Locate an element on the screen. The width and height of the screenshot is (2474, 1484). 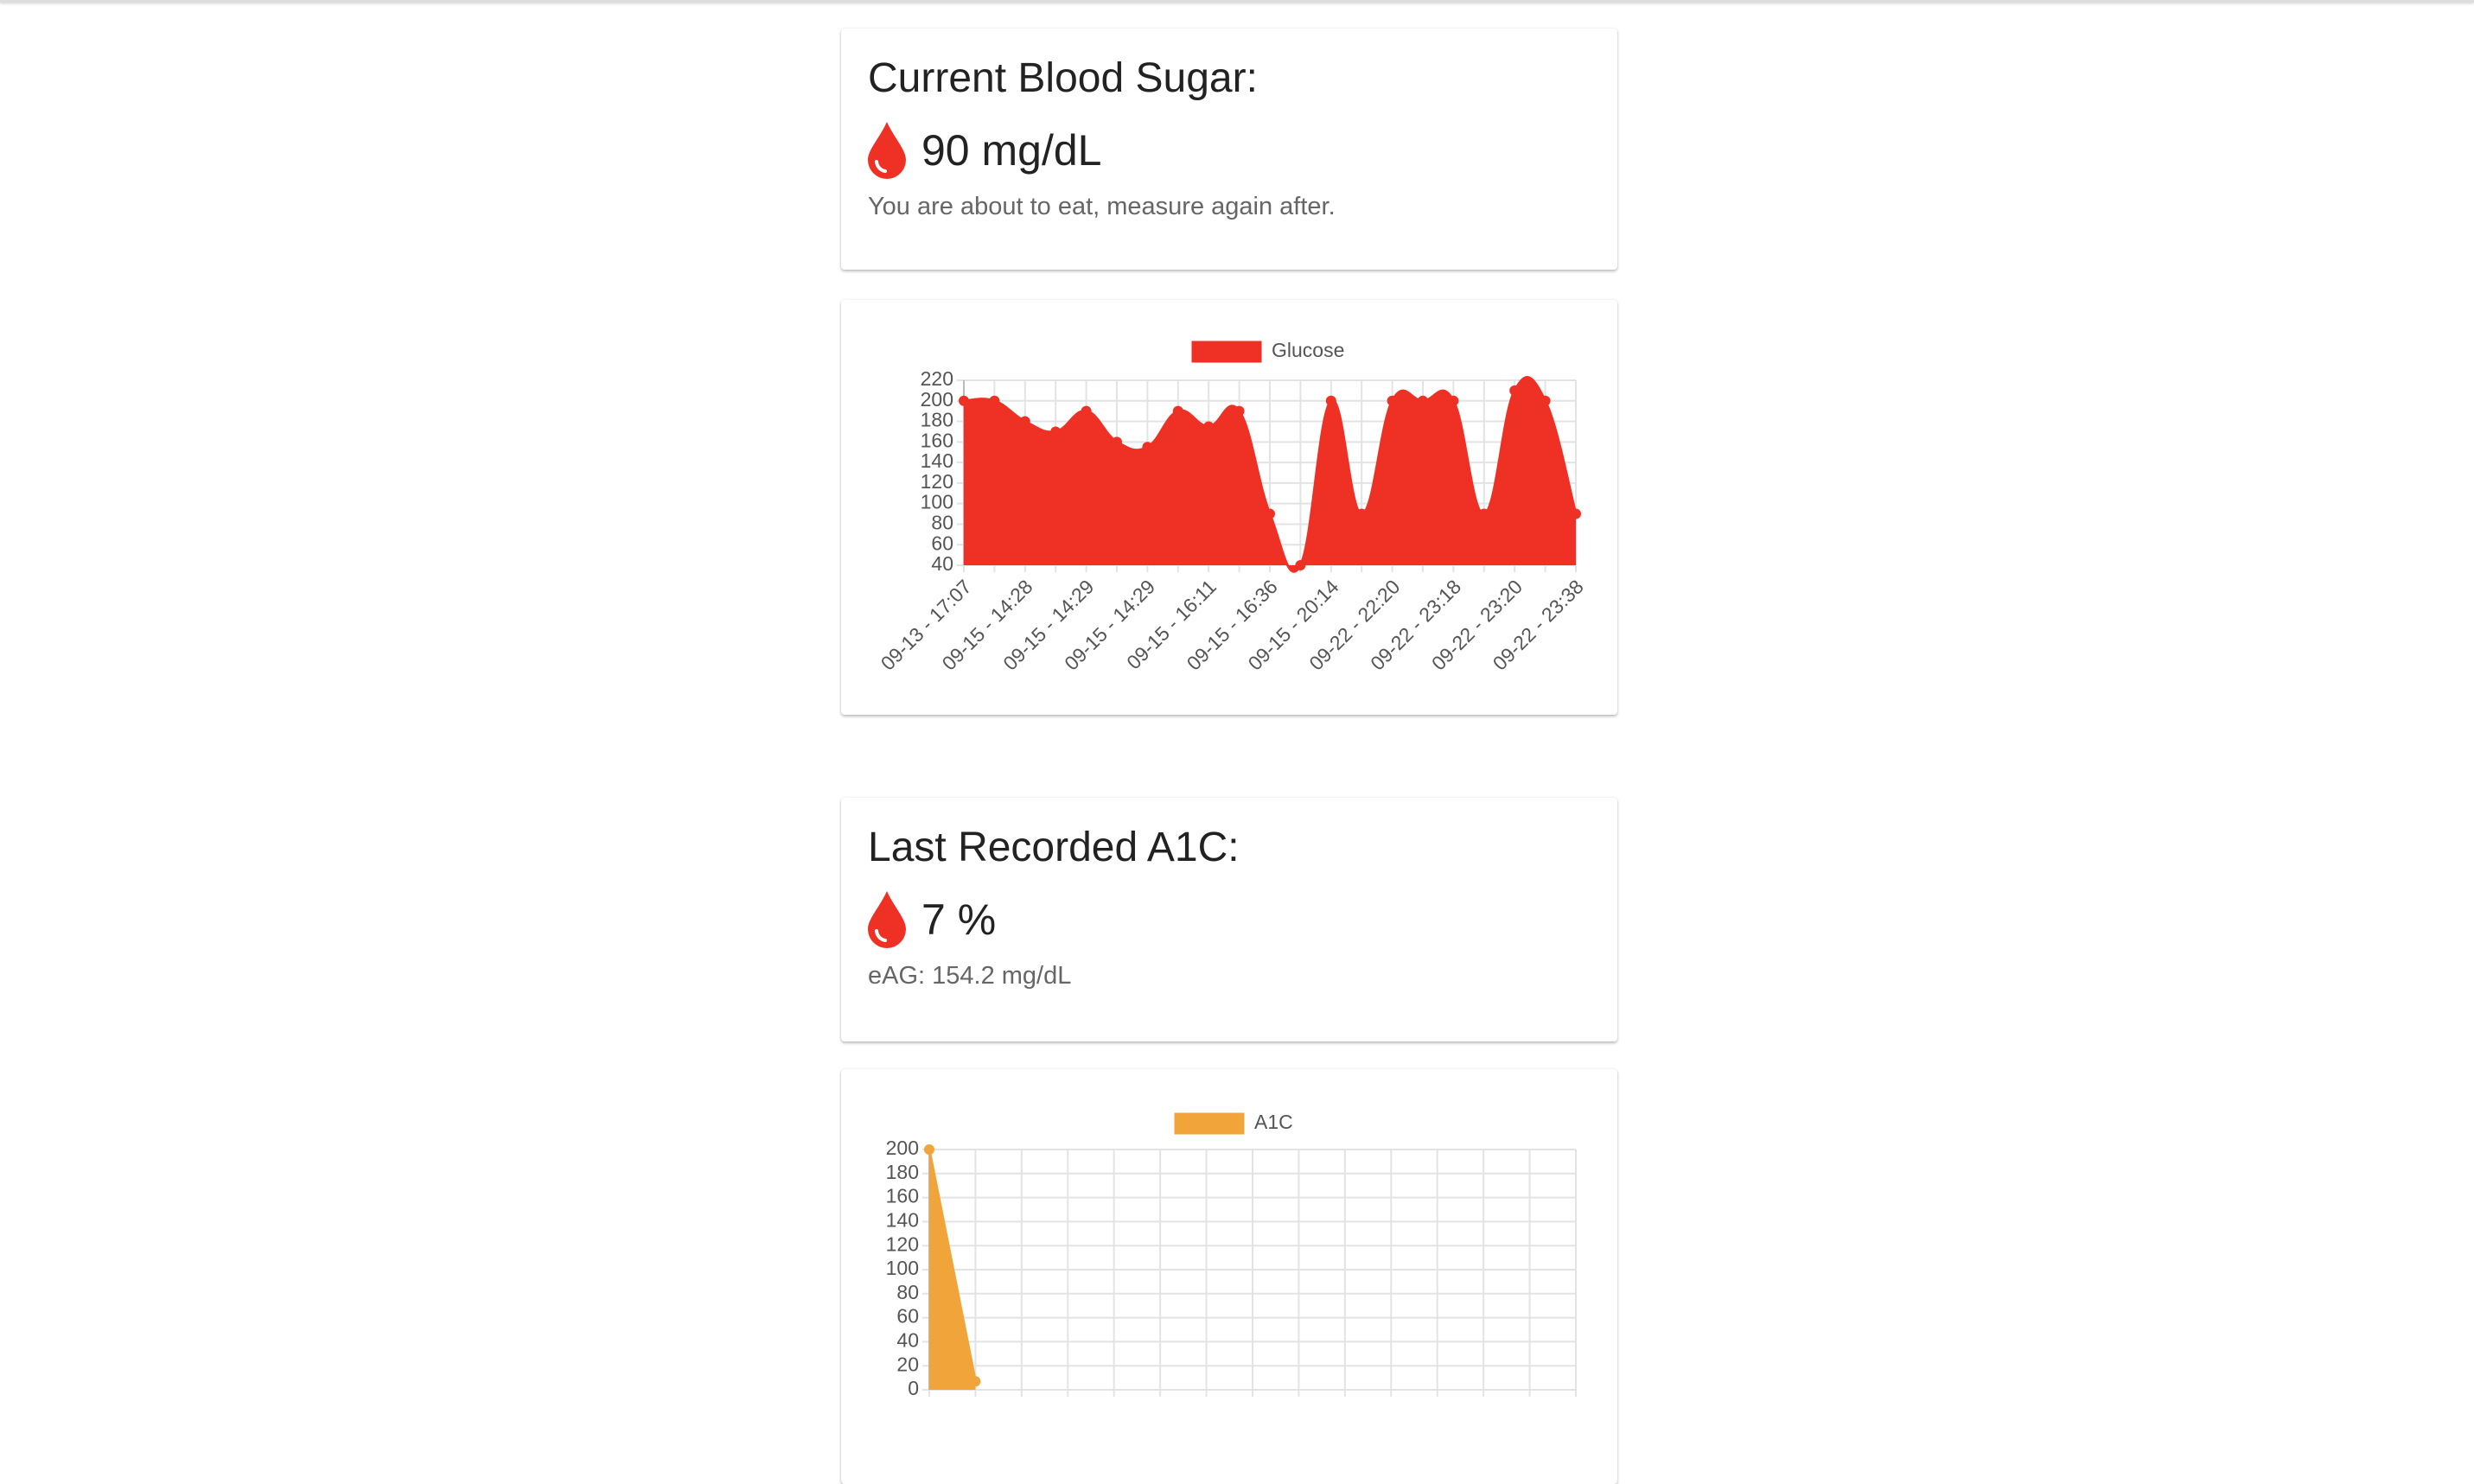
top-bar is located at coordinates (1237, 2).